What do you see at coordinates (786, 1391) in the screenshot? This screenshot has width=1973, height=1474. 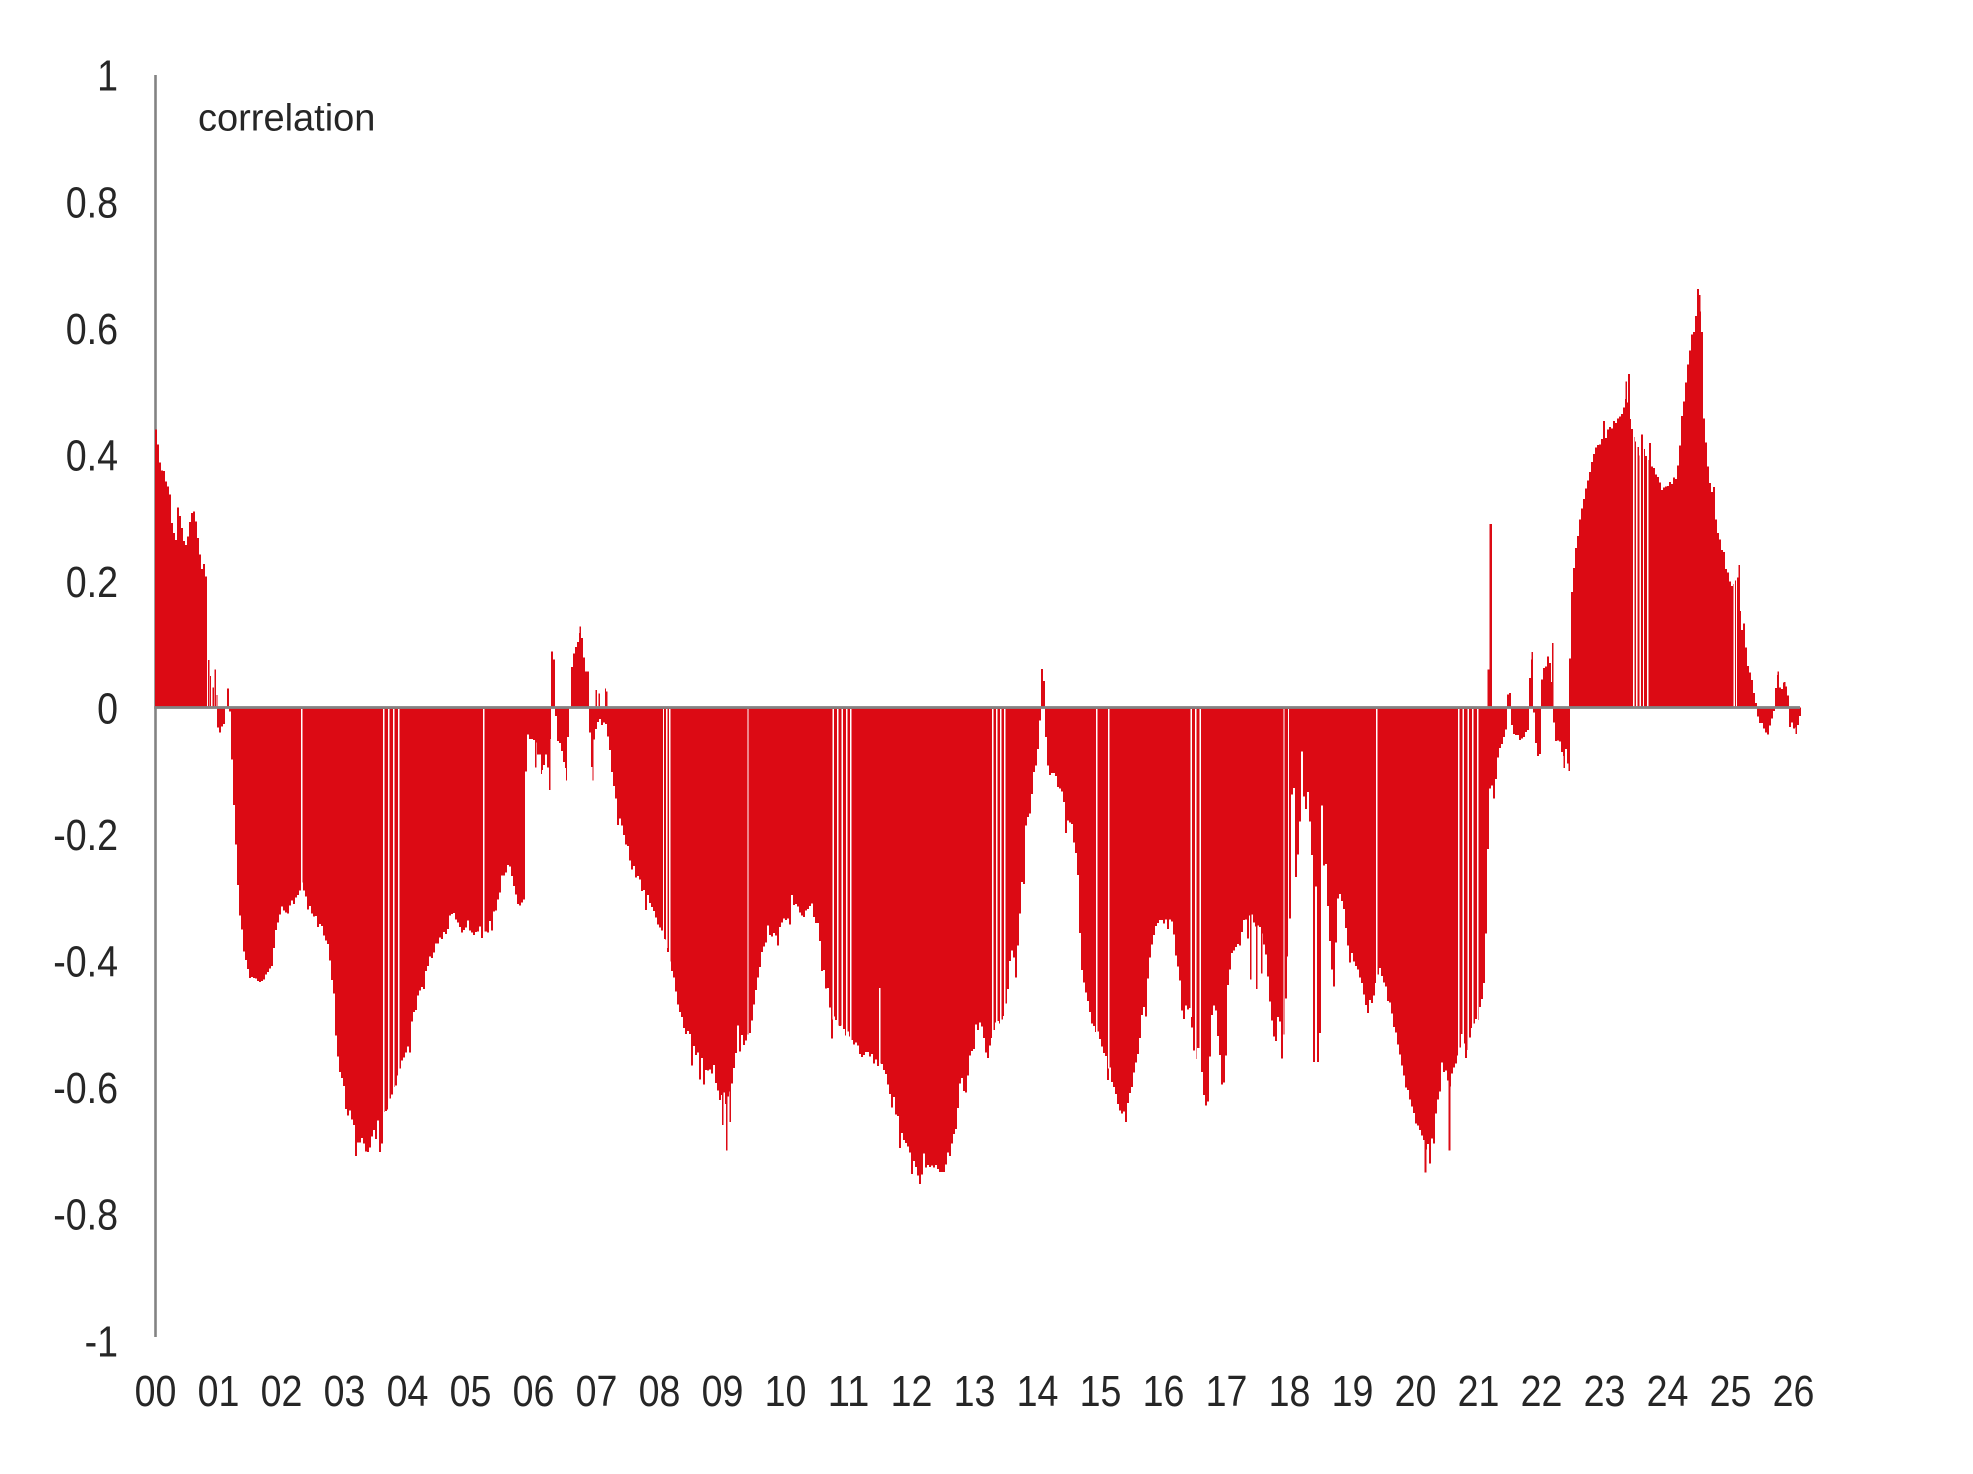 I see `svg-text: 10` at bounding box center [786, 1391].